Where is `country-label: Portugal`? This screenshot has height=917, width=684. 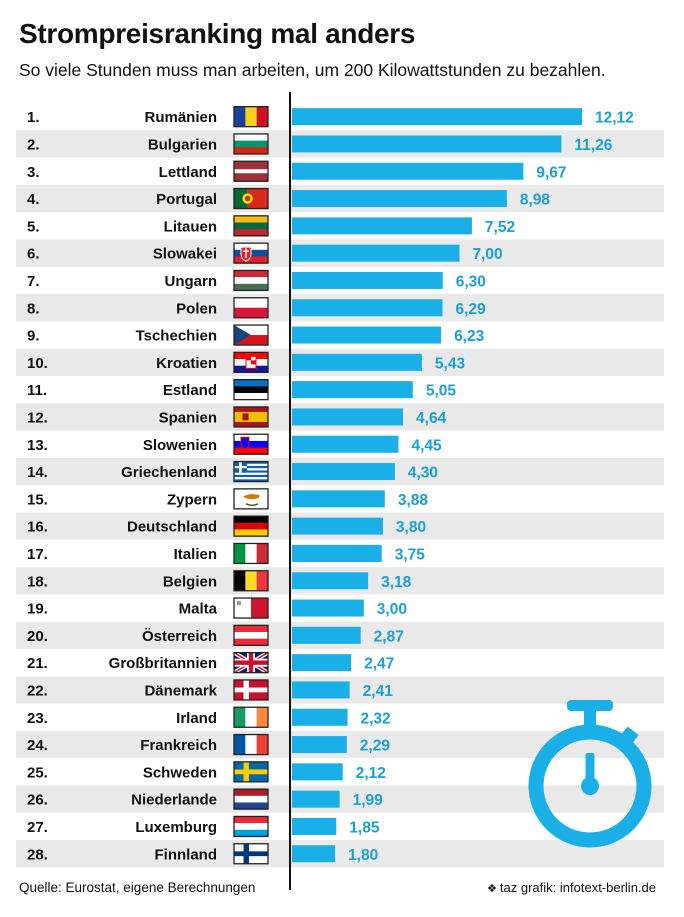 country-label: Portugal is located at coordinates (186, 199).